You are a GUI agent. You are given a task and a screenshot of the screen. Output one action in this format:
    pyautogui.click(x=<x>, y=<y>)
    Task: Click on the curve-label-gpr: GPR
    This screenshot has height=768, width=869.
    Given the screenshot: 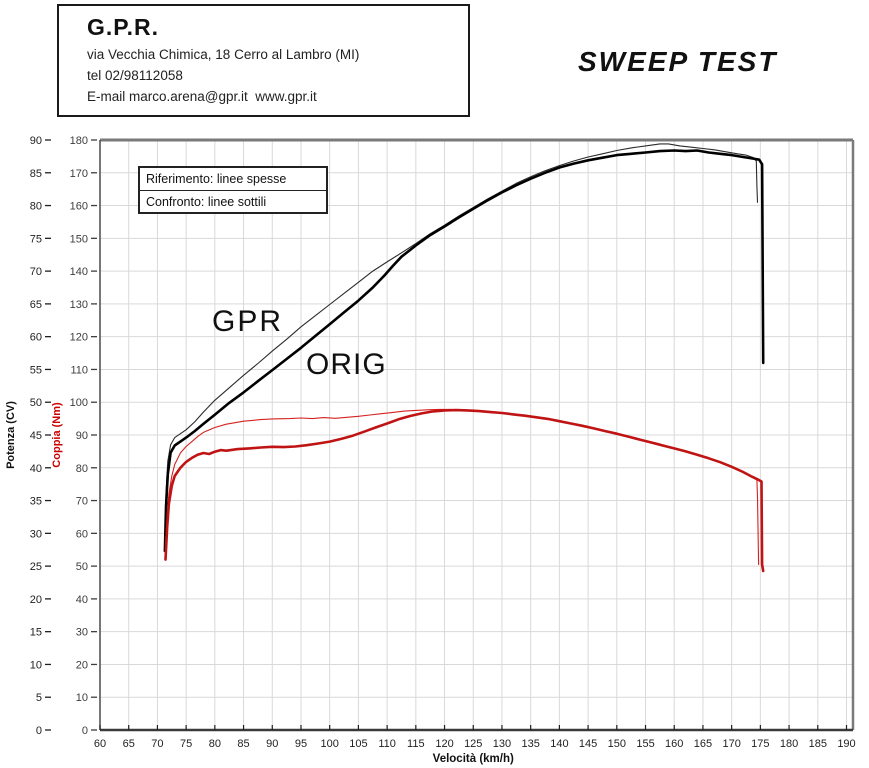 What is the action you would take?
    pyautogui.click(x=248, y=321)
    